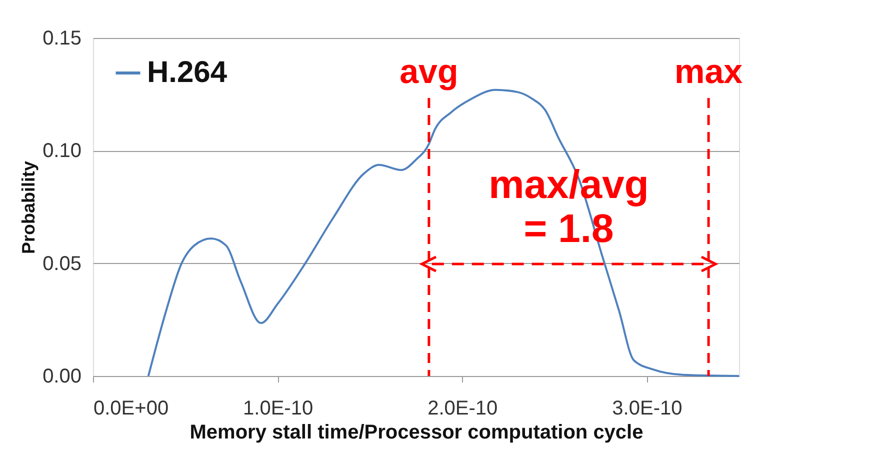 This screenshot has width=870, height=471. I want to click on x-tick-label: 0.0E+00, so click(131, 409).